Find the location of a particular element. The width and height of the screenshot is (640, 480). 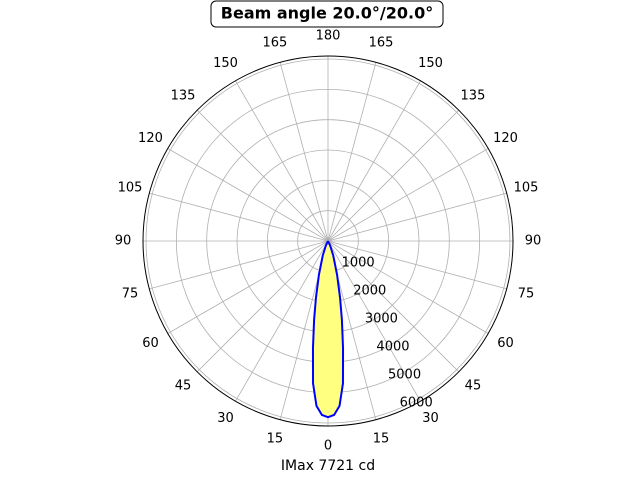

title-box is located at coordinates (327, 14).